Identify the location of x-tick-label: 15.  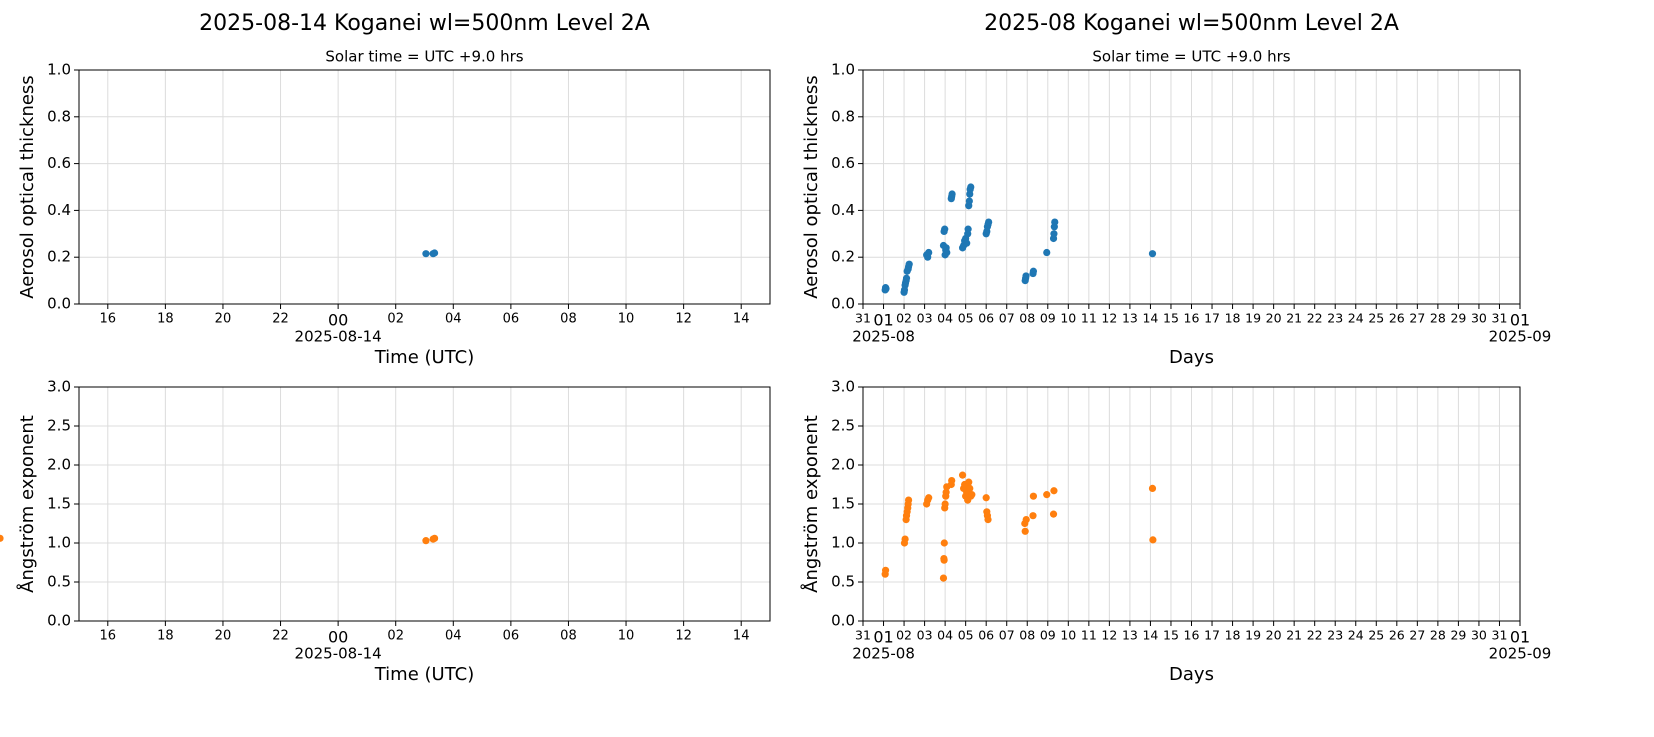
(1171, 635).